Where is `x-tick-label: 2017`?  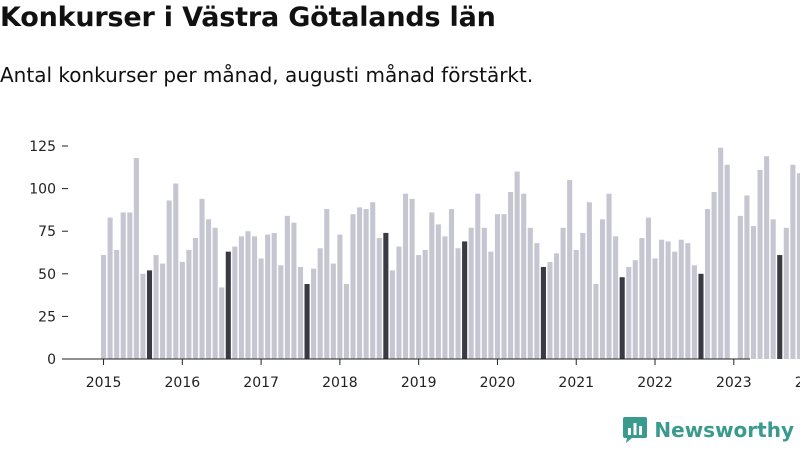 x-tick-label: 2017 is located at coordinates (261, 383).